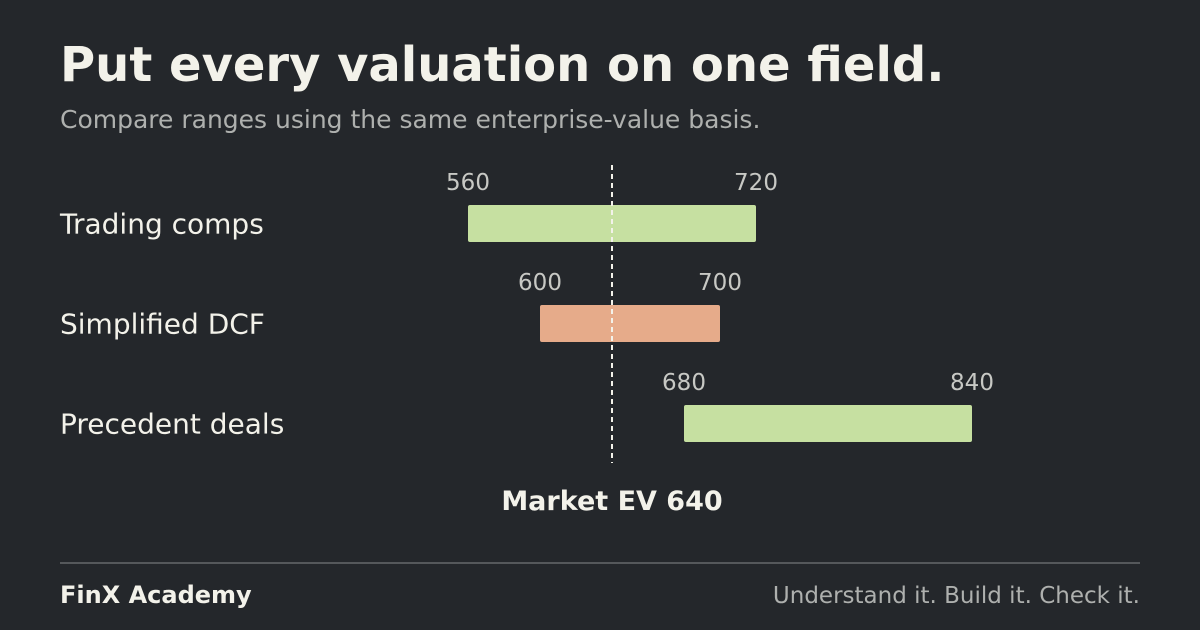  Describe the element at coordinates (600, 563) in the screenshot. I see `footer-divider` at that location.